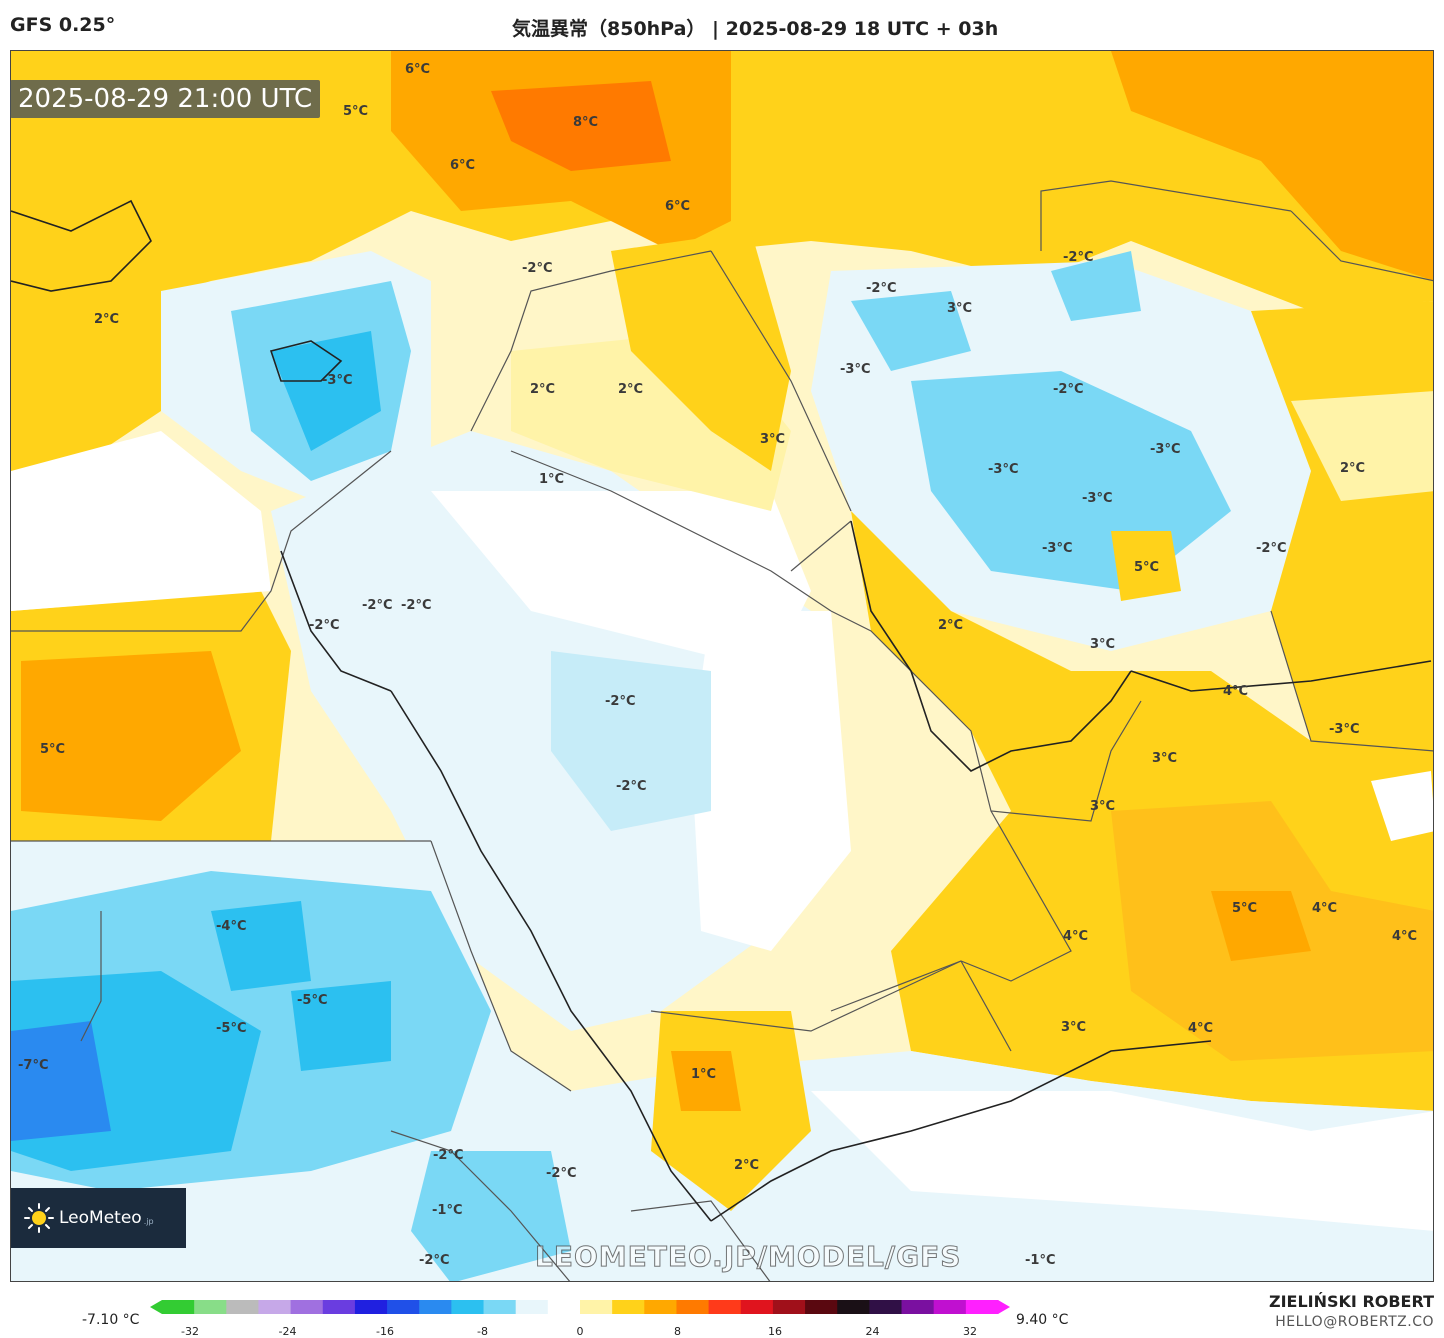 The height and width of the screenshot is (1338, 1444). I want to click on colorbar-arrow-left, so click(156, 1307).